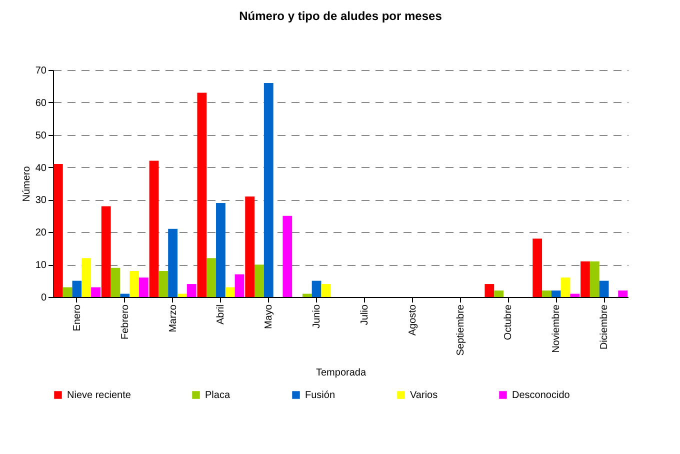 The image size is (680, 454). Describe the element at coordinates (99, 395) in the screenshot. I see `legend-label: Nieve reciente` at that location.